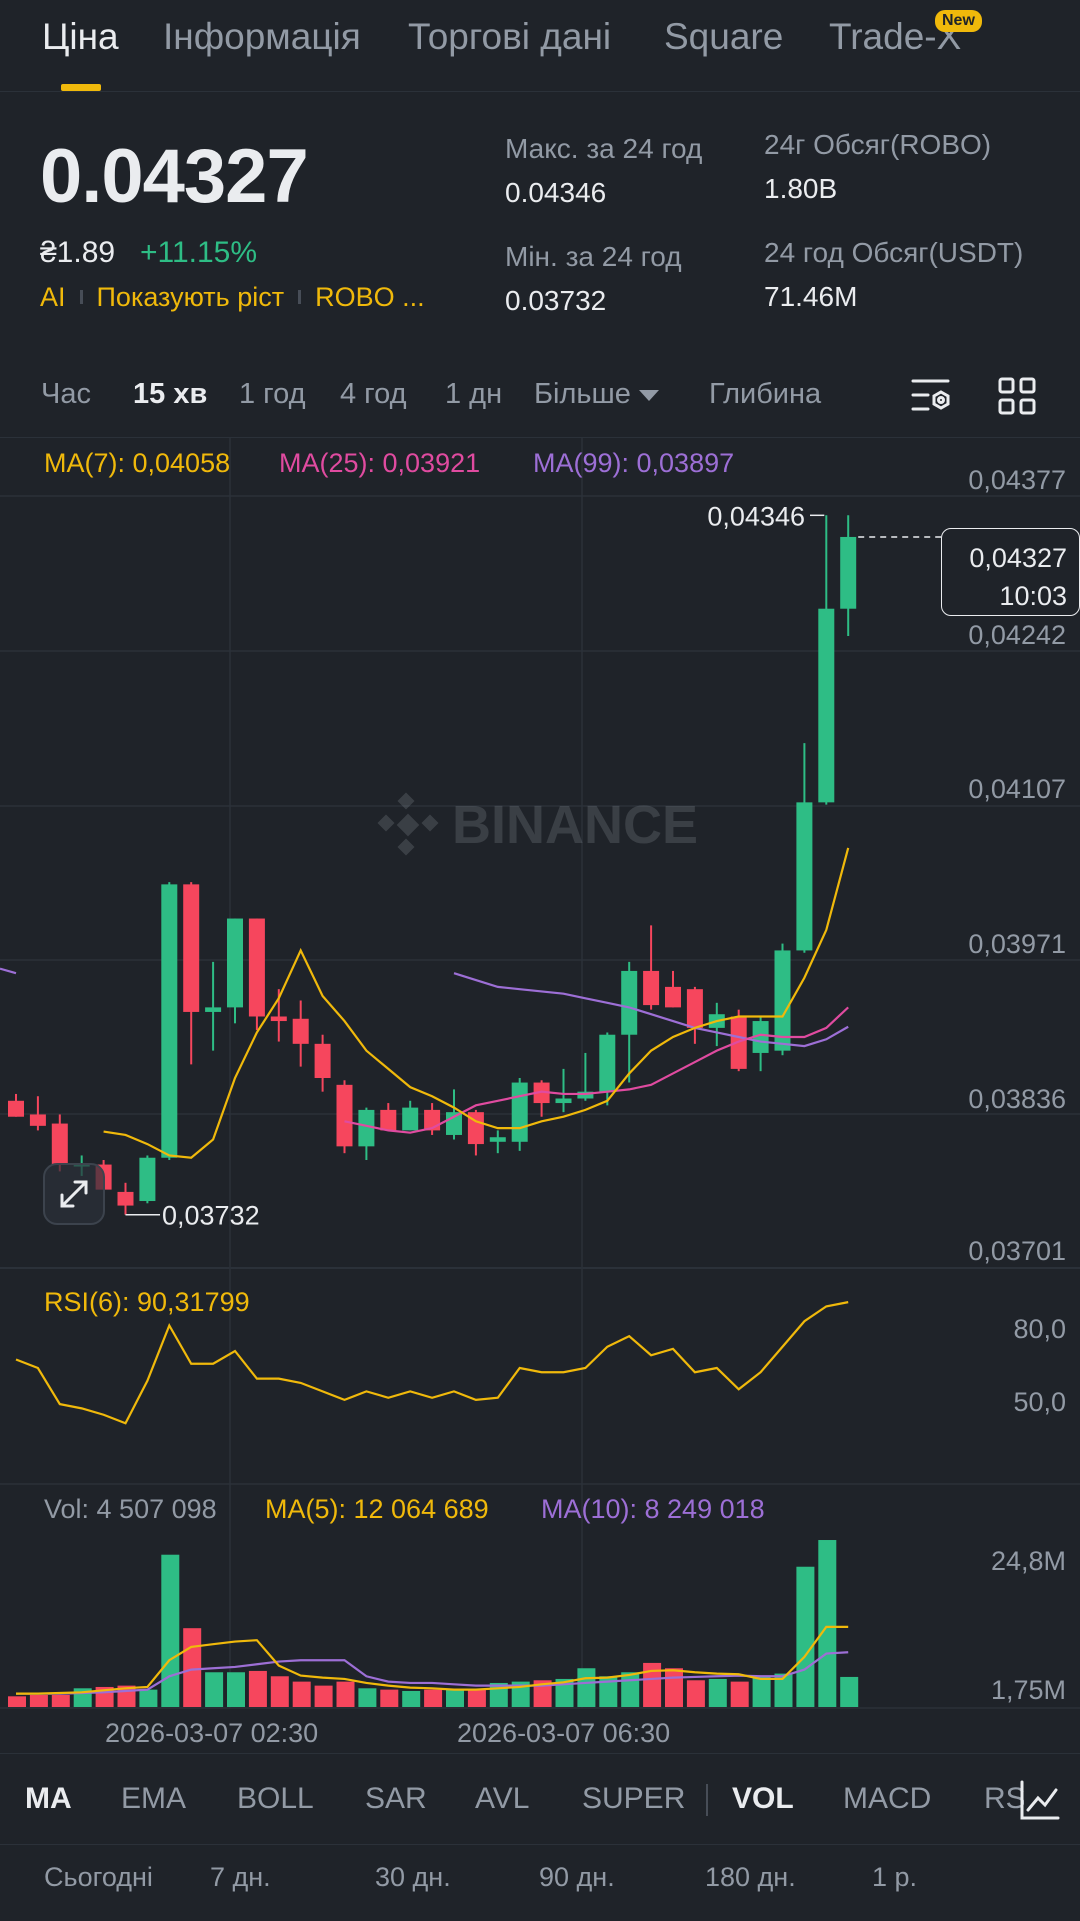 The height and width of the screenshot is (1921, 1080). I want to click on interval-1d: 1 дн, so click(474, 394).